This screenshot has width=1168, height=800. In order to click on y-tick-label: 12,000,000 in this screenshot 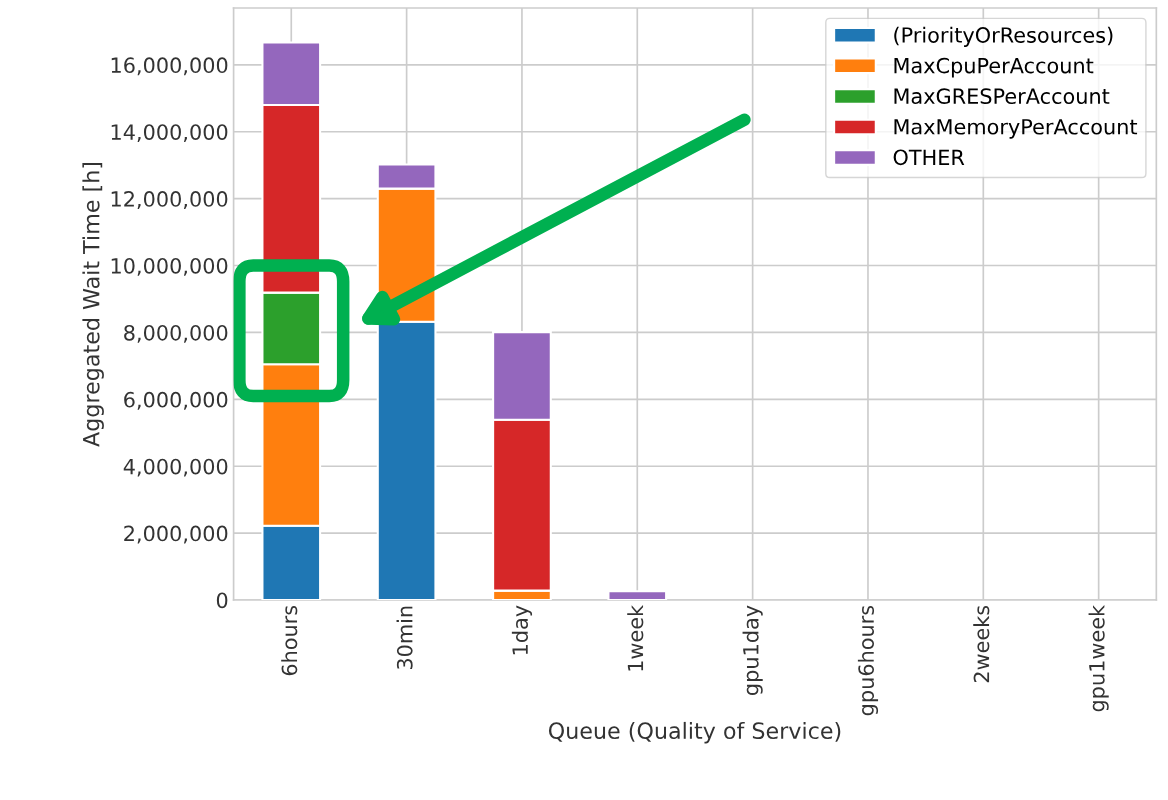, I will do `click(169, 200)`.